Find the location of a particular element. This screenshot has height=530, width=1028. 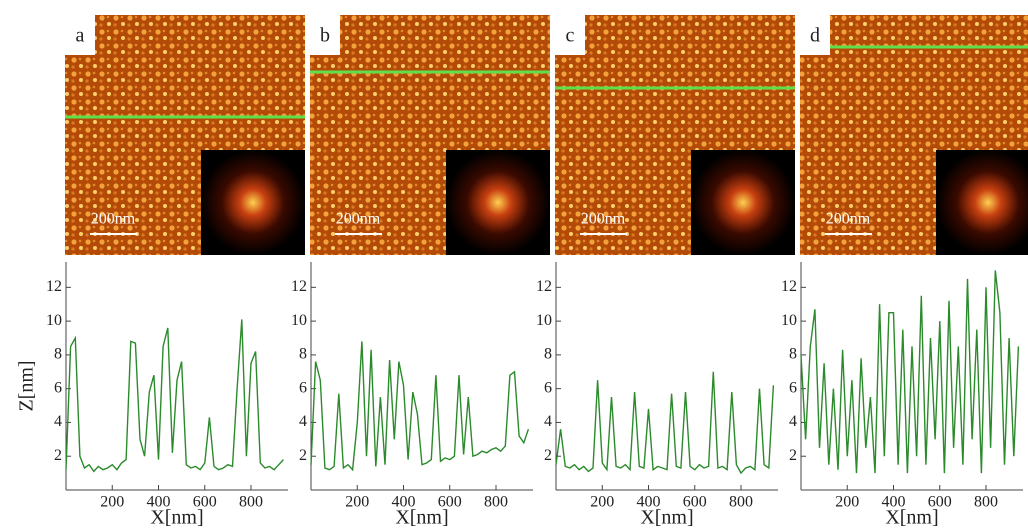

panel-label: b is located at coordinates (325, 36).